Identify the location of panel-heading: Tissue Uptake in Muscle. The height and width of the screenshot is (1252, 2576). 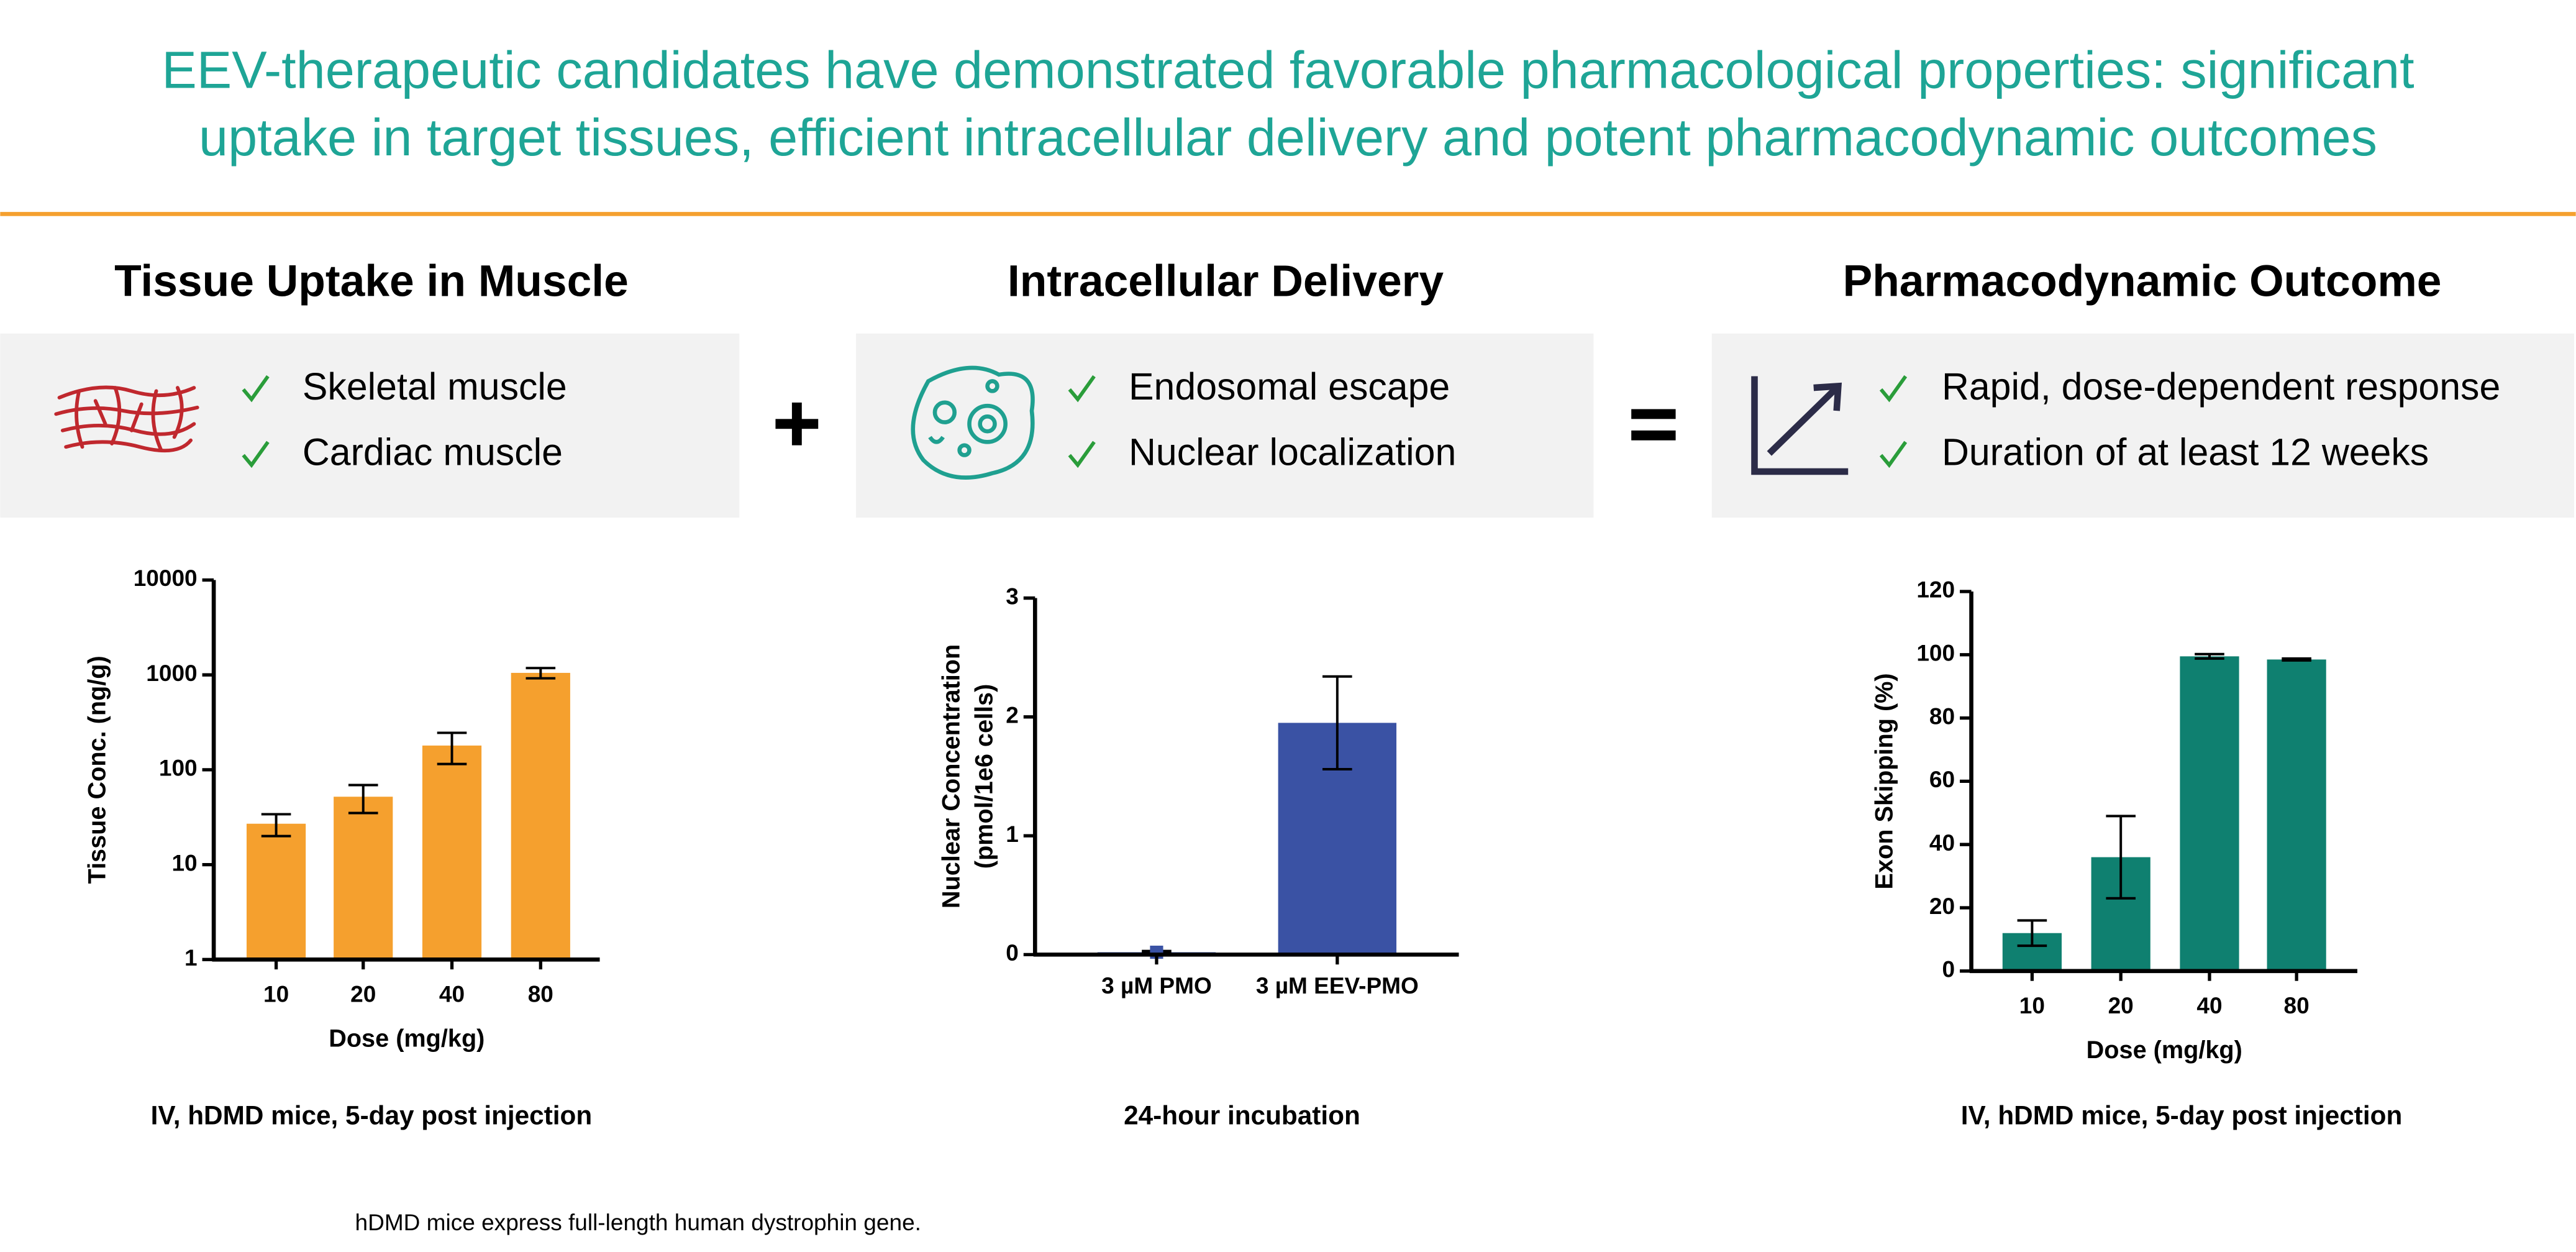
(371, 281).